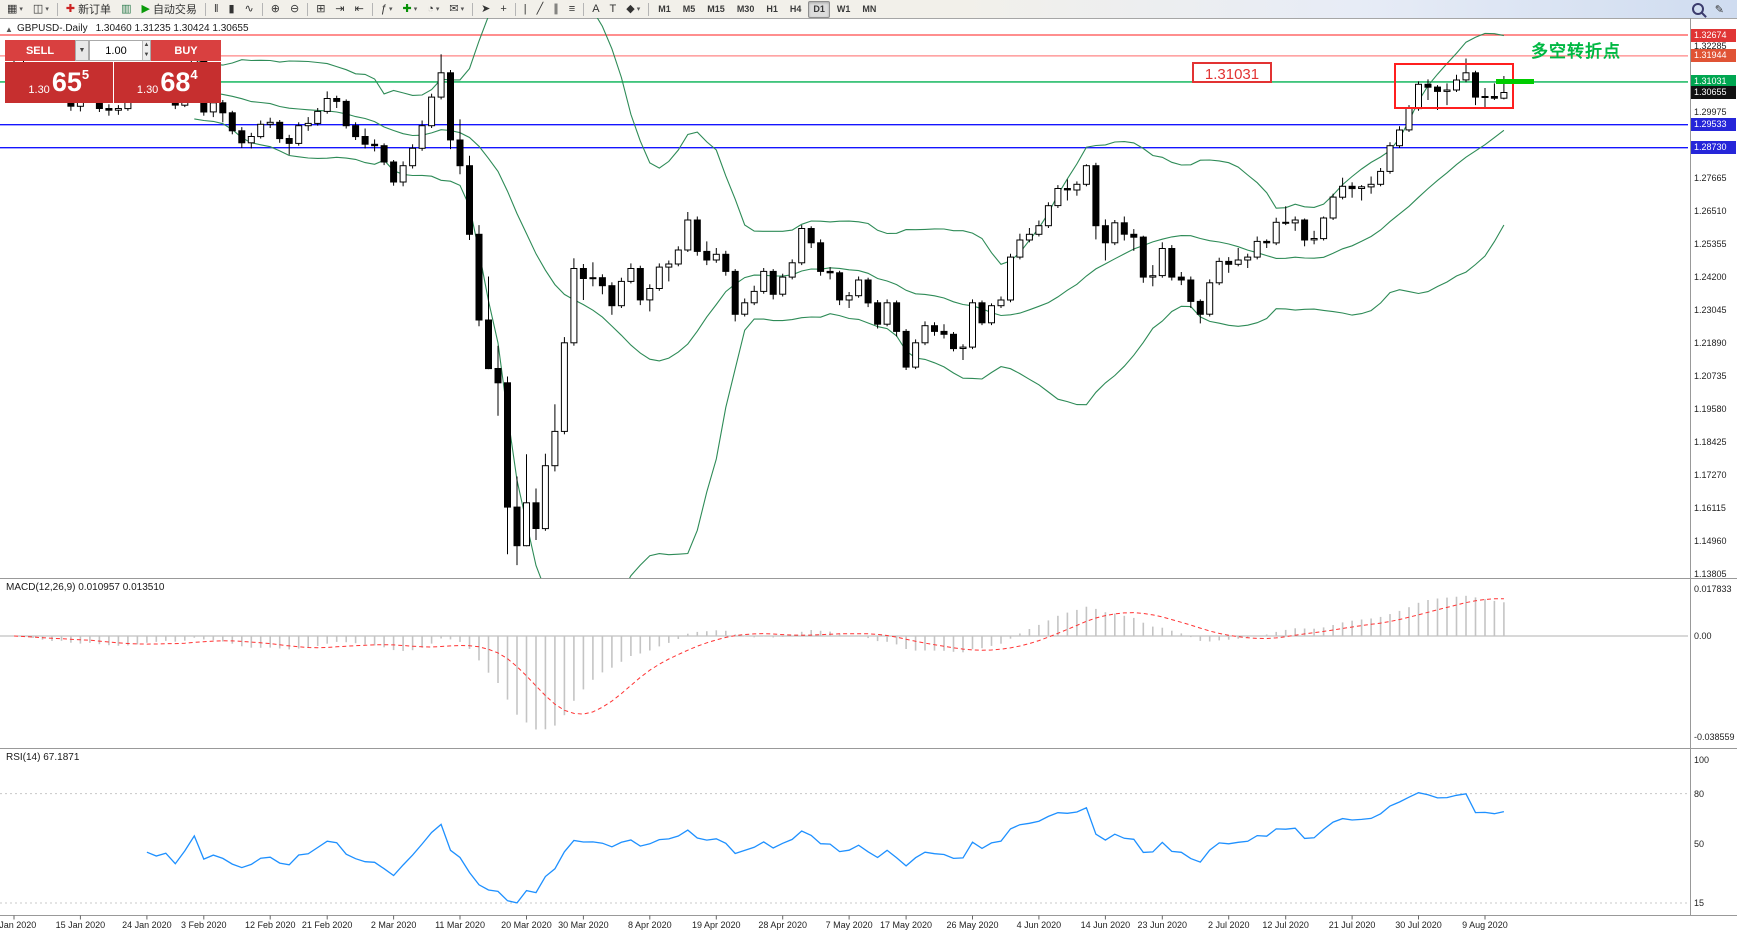  What do you see at coordinates (1697, 9) in the screenshot?
I see `search-icon` at bounding box center [1697, 9].